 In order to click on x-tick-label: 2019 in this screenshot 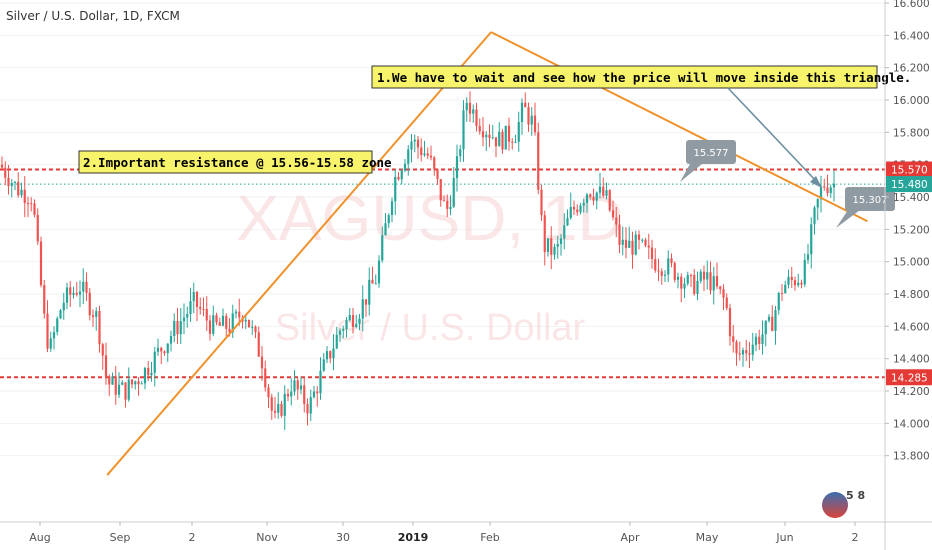, I will do `click(413, 537)`.